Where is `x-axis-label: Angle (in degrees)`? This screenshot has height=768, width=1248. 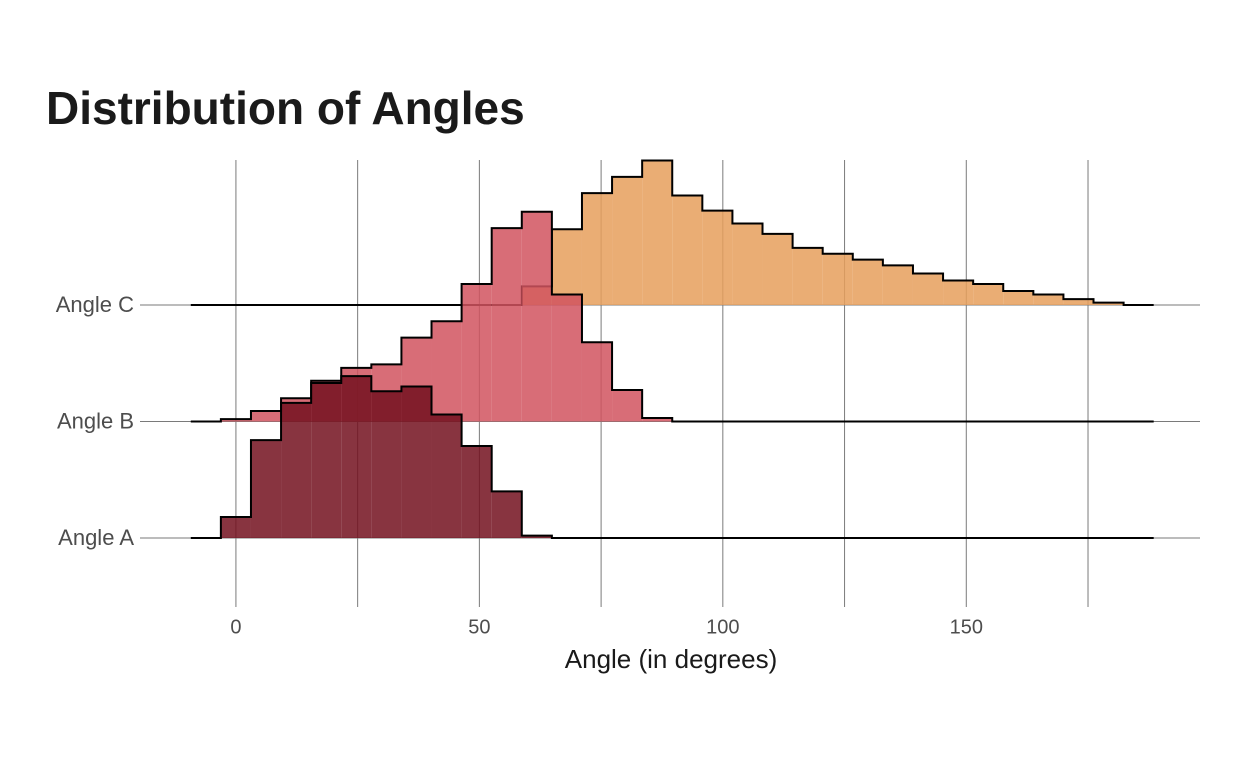
x-axis-label: Angle (in degrees) is located at coordinates (671, 659).